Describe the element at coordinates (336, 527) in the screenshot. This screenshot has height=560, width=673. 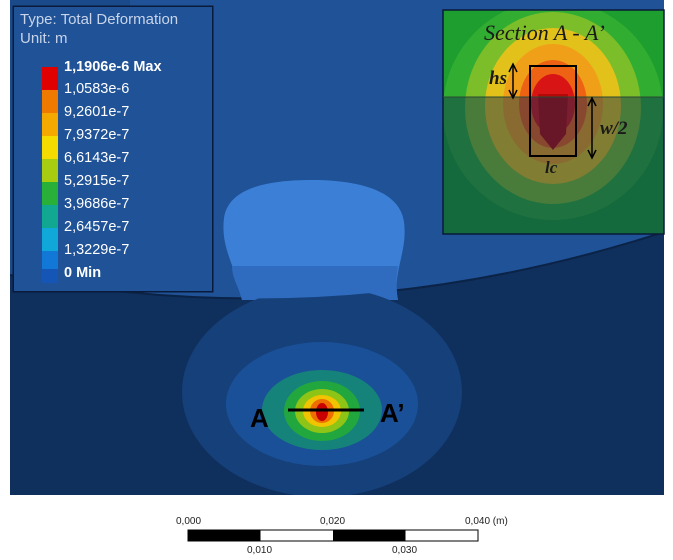
I see `bottom-white` at that location.